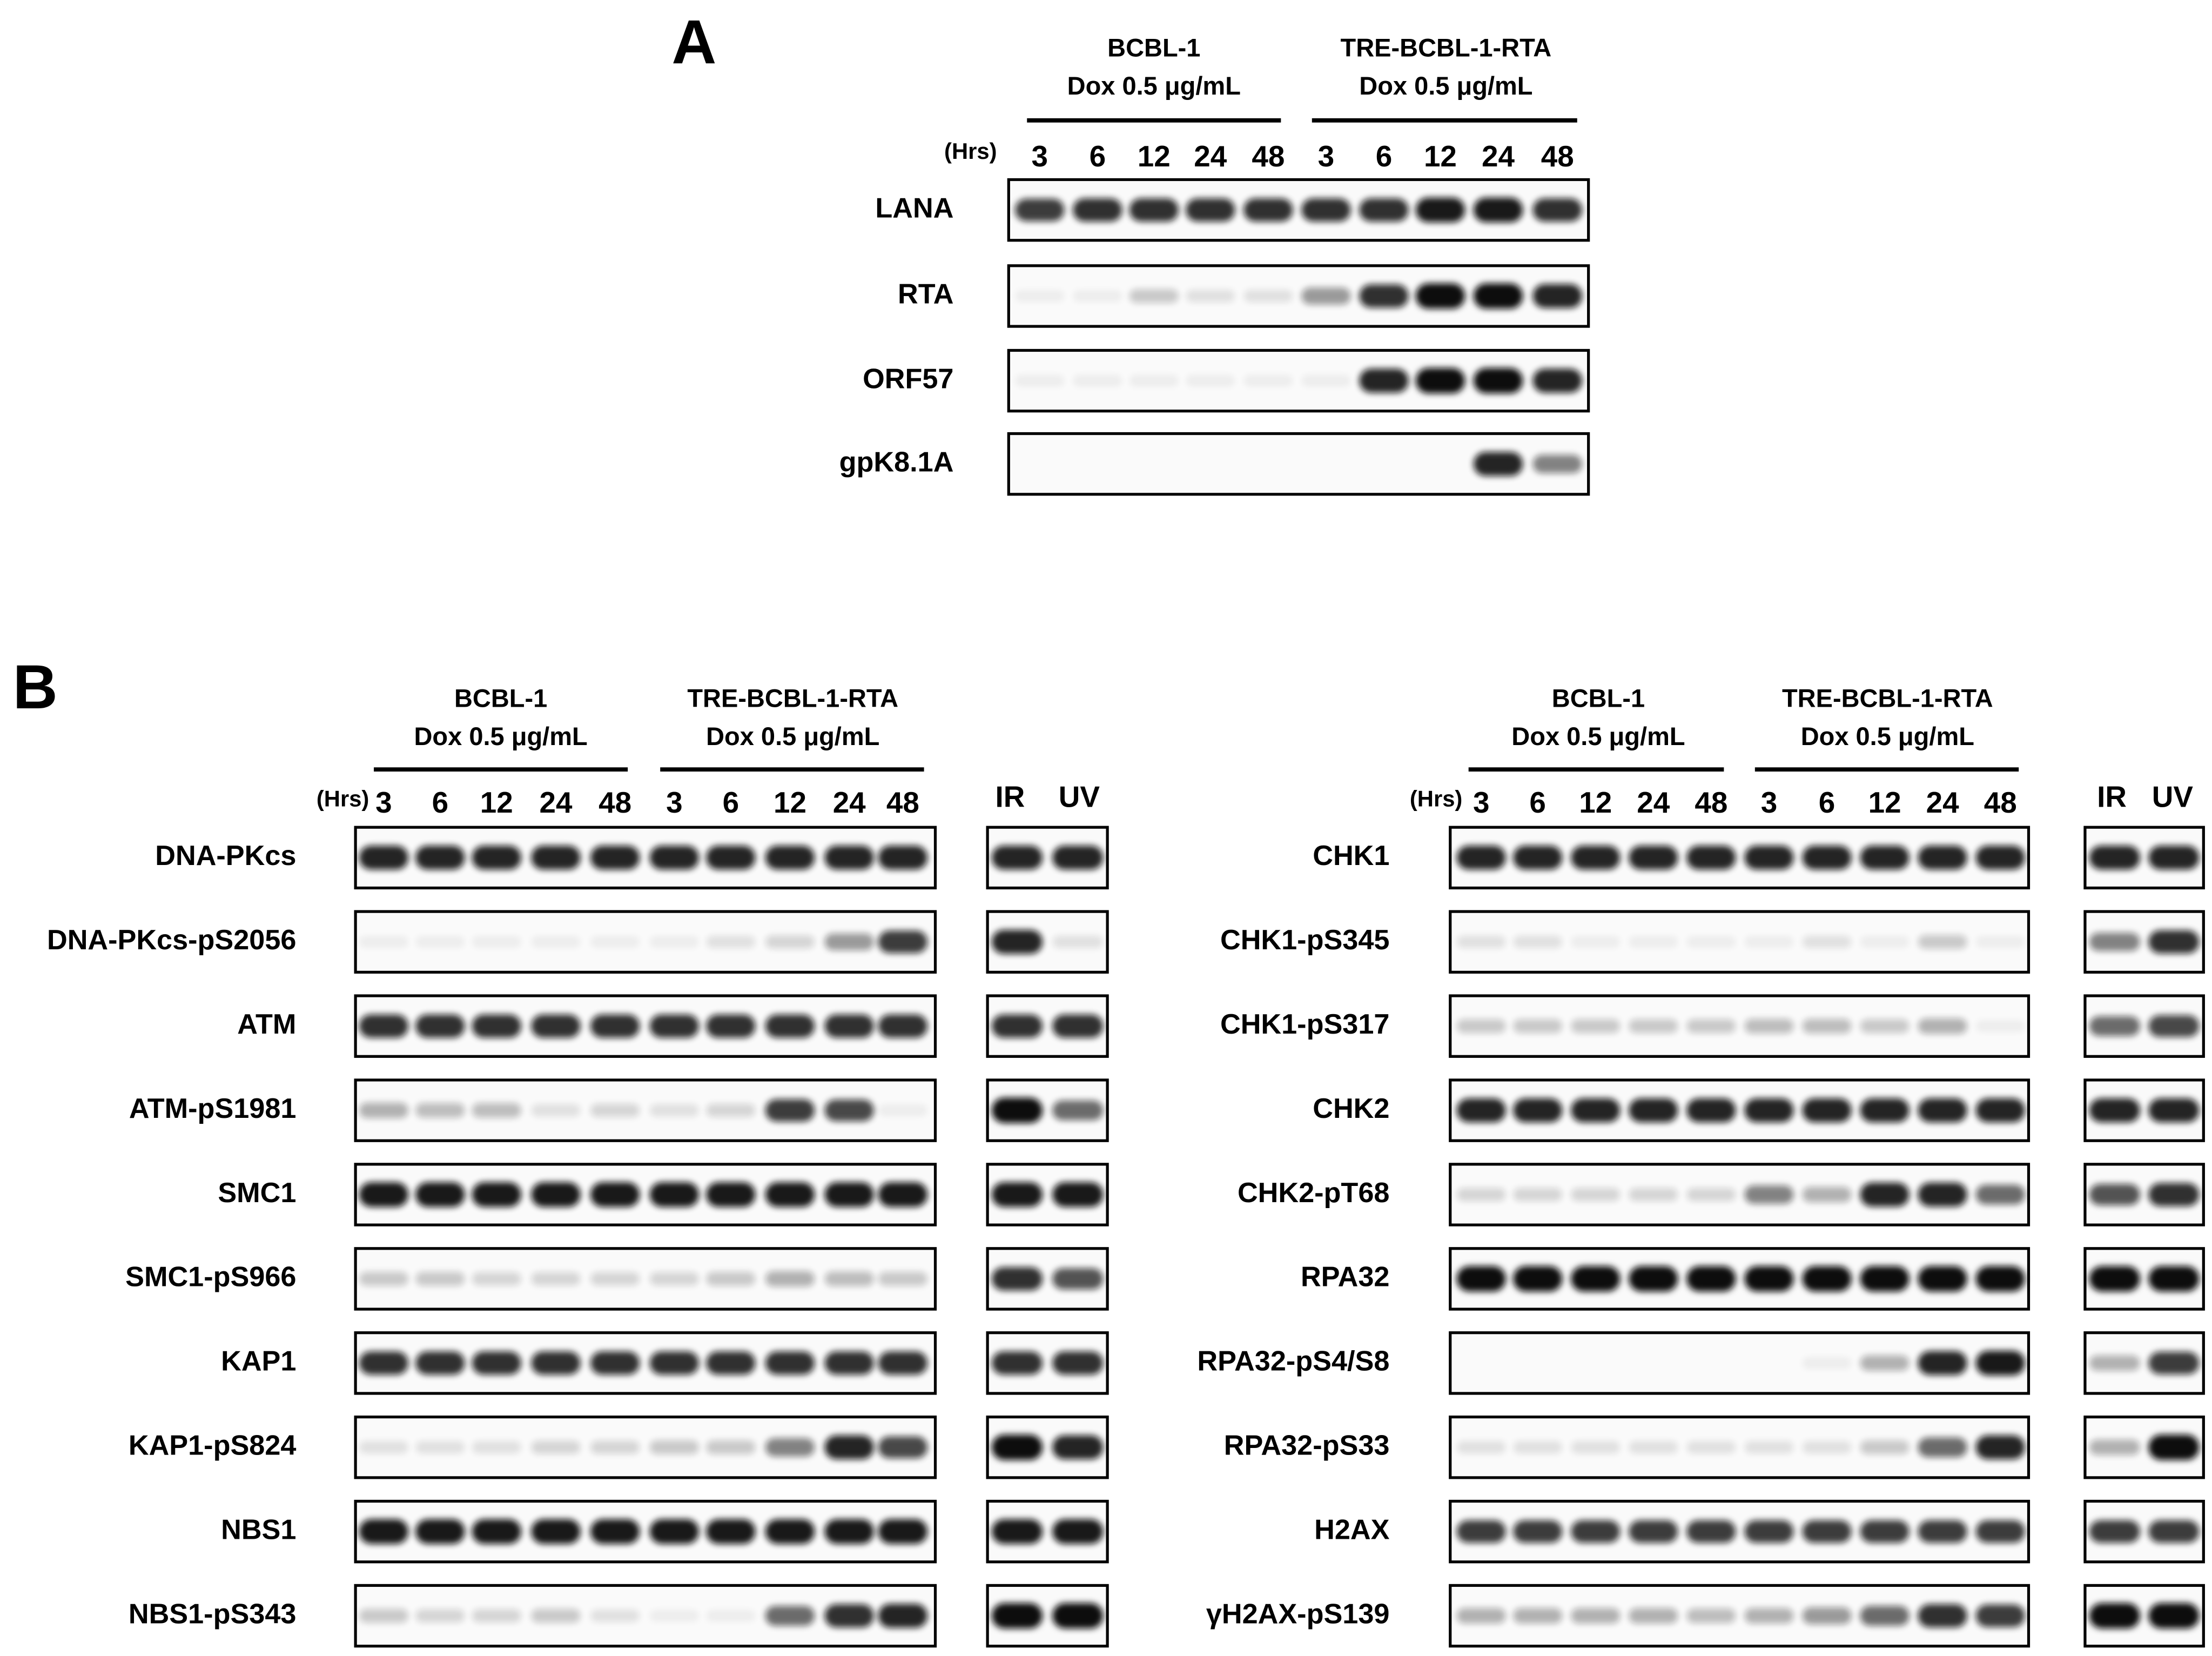  What do you see at coordinates (1154, 85) in the screenshot?
I see `group-treatment: Dox 0.5 μg/mL` at bounding box center [1154, 85].